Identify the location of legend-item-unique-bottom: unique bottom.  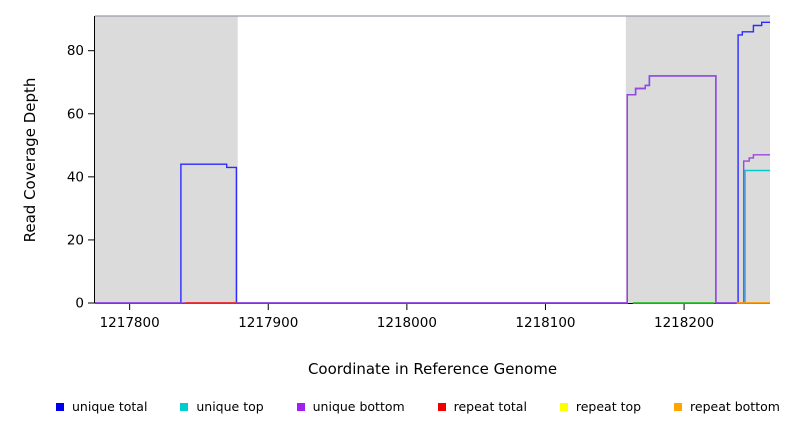
(350, 406).